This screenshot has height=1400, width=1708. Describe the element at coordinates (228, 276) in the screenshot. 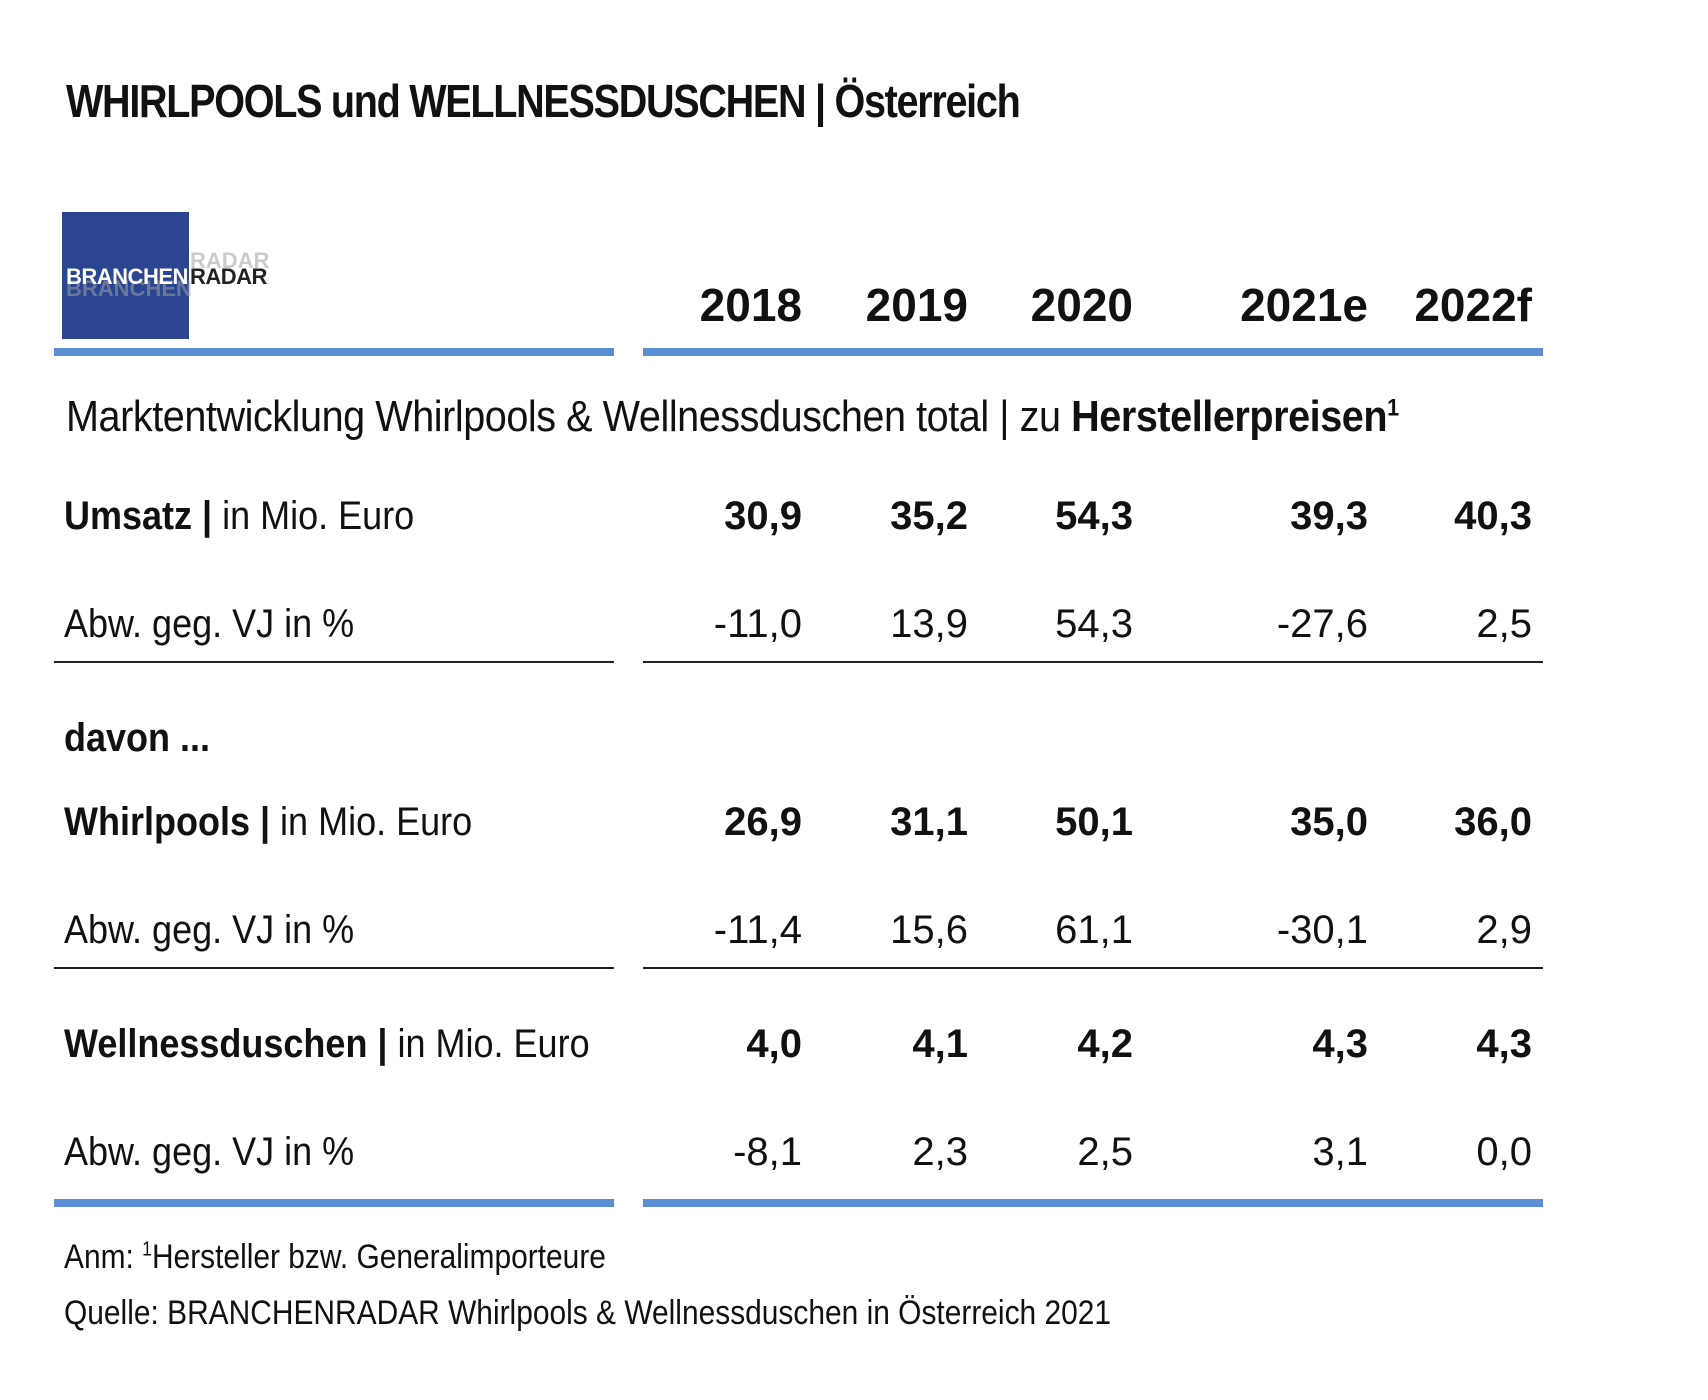

I see `logo-text-radar: RADAR` at that location.